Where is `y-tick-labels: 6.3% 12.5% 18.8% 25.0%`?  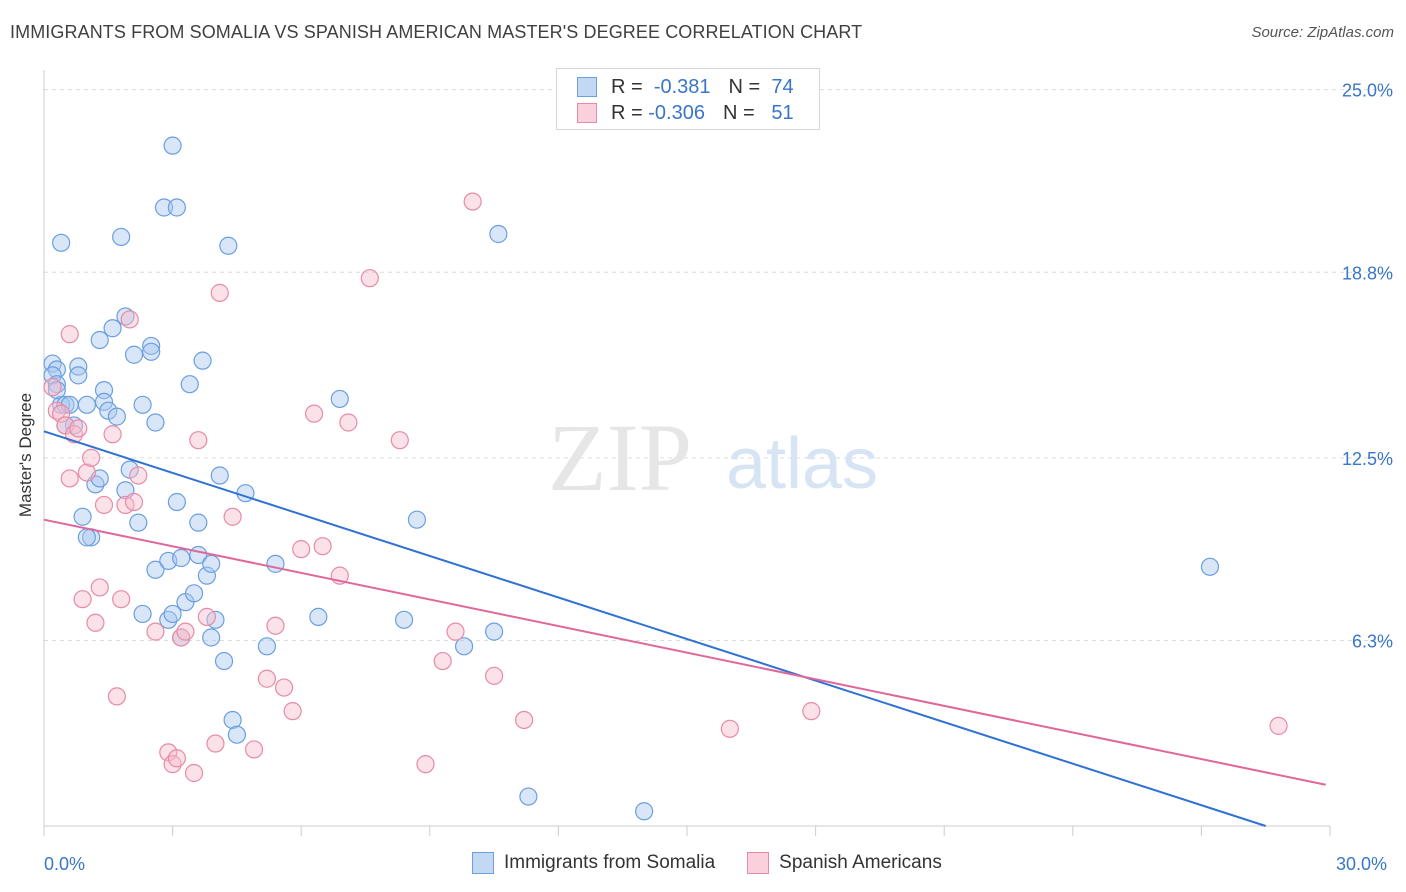 y-tick-labels: 6.3% 12.5% 18.8% 25.0% is located at coordinates (1367, 366).